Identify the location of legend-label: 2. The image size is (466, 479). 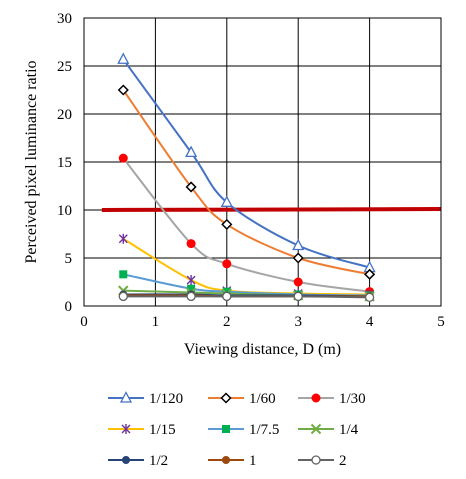
(343, 461).